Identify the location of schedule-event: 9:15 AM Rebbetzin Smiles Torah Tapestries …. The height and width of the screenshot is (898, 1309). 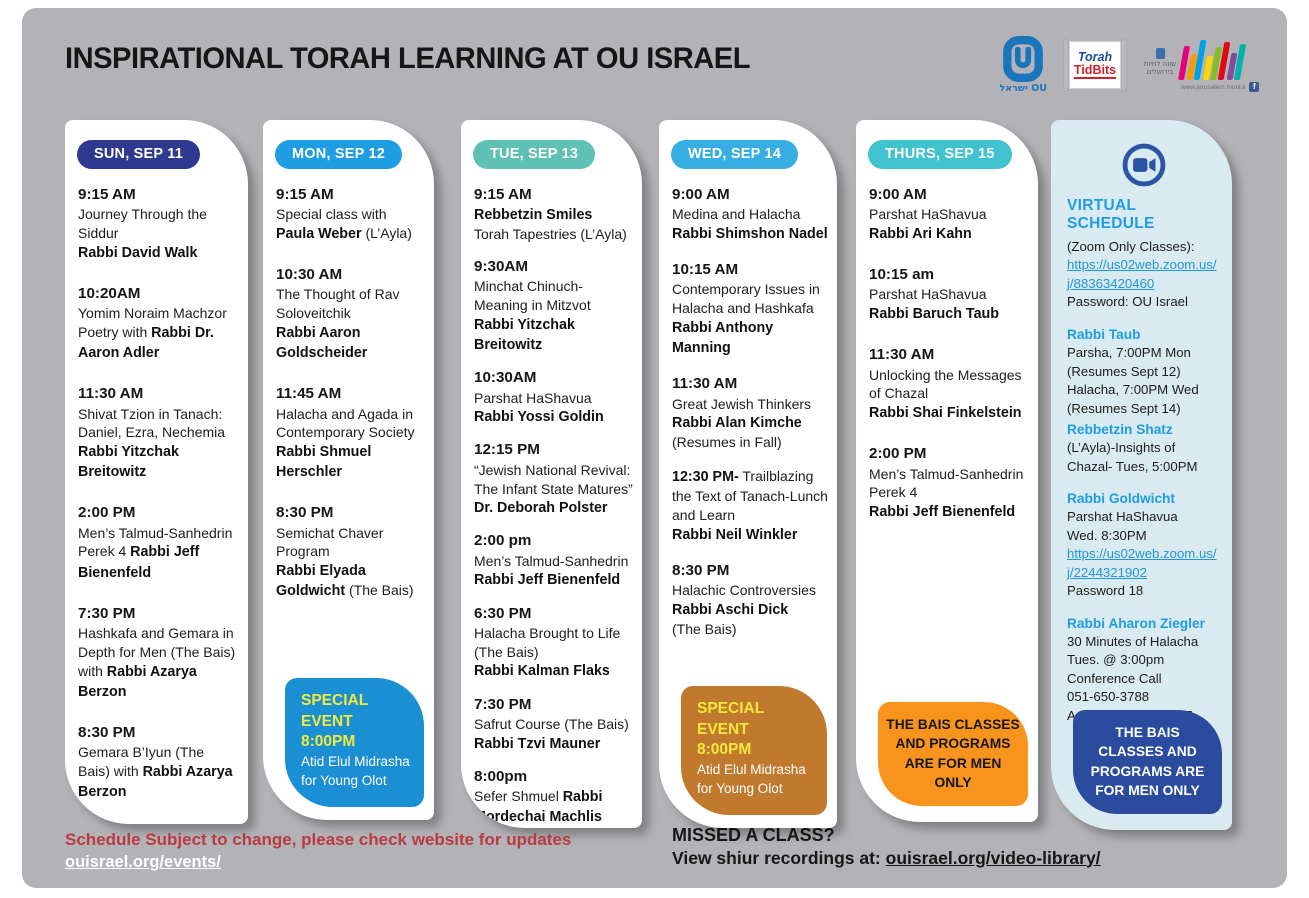
(553, 214).